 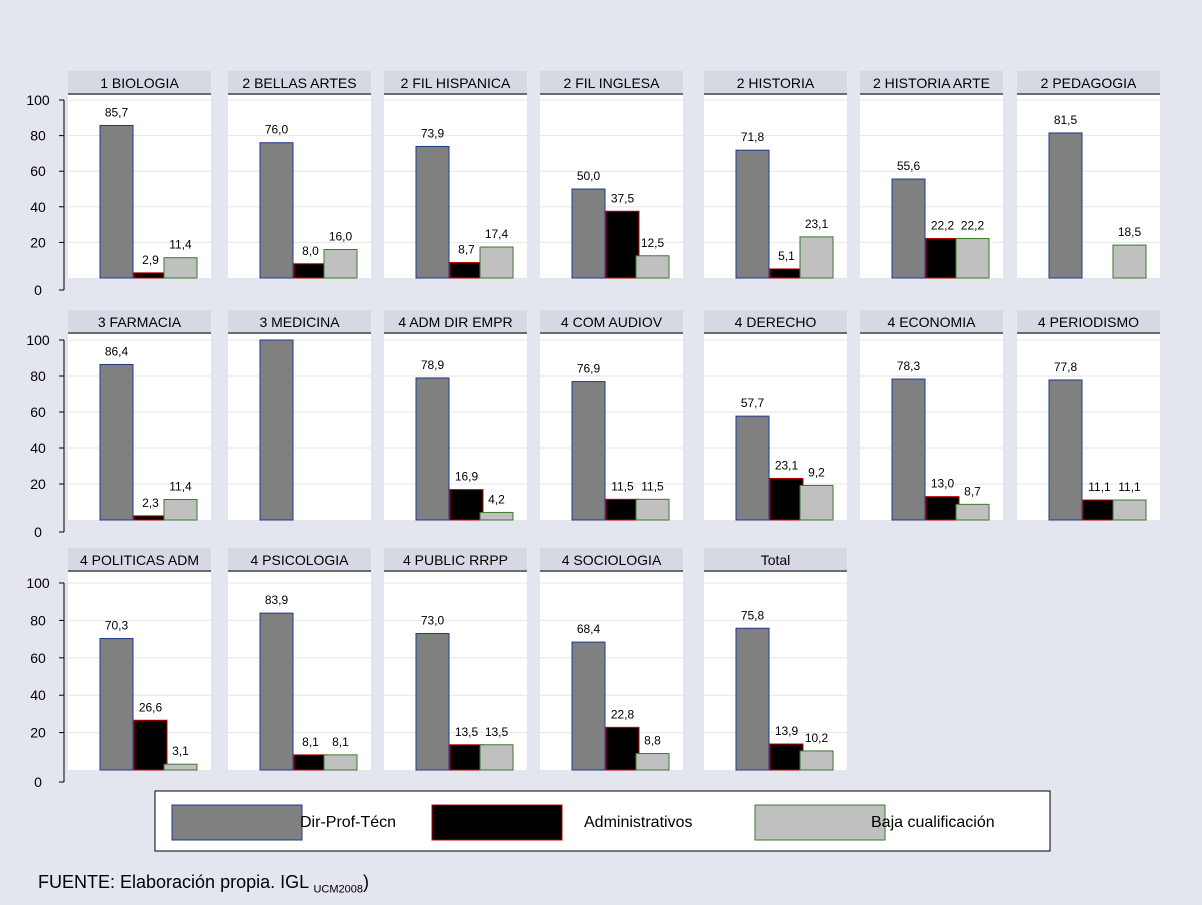 What do you see at coordinates (38, 207) in the screenshot?
I see `y-tick-label: 40` at bounding box center [38, 207].